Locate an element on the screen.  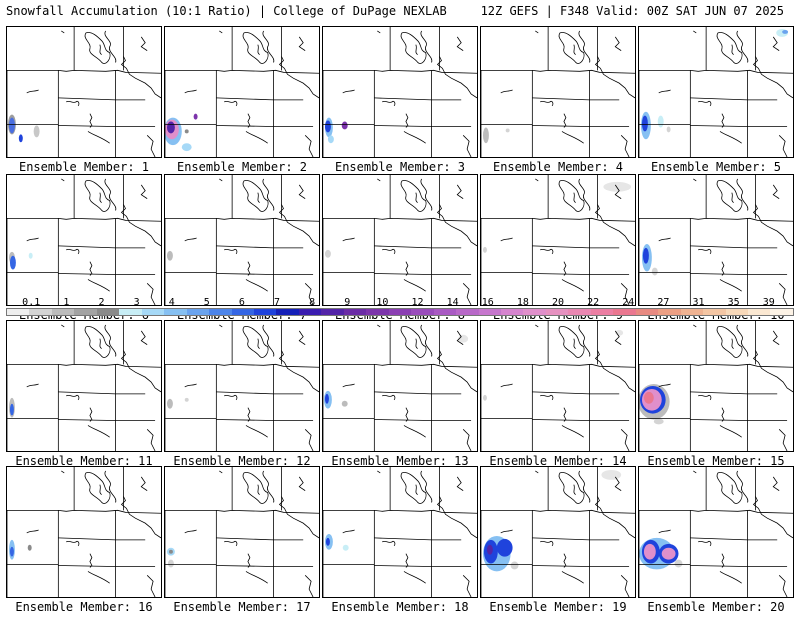
snowfall-colorbar: 0.1 1 2 3 4 5 6 7 8 9 10 12 14 16 18 20 22 24 27 31 35 39 is located at coordinates (400, 307).